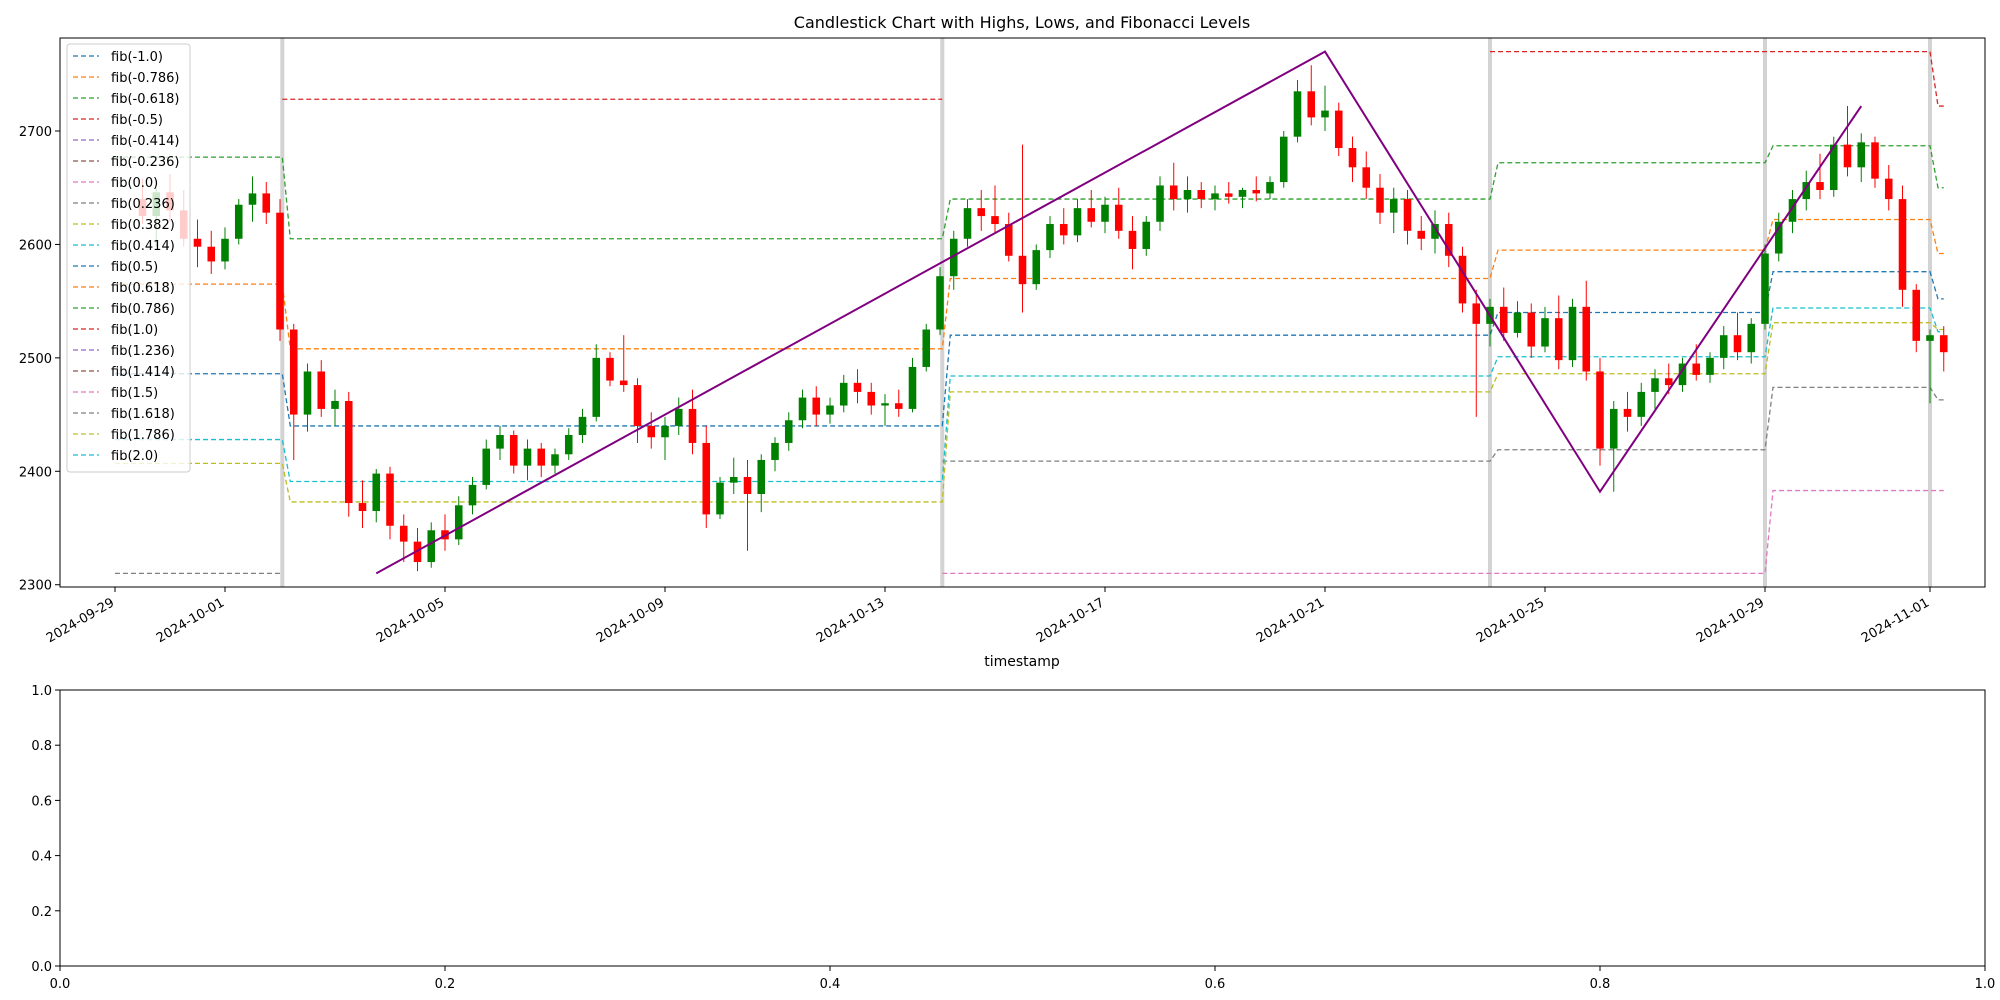 The image size is (2000, 1000). What do you see at coordinates (118, 57) in the screenshot?
I see `legend-entry: fib(-1.0)` at bounding box center [118, 57].